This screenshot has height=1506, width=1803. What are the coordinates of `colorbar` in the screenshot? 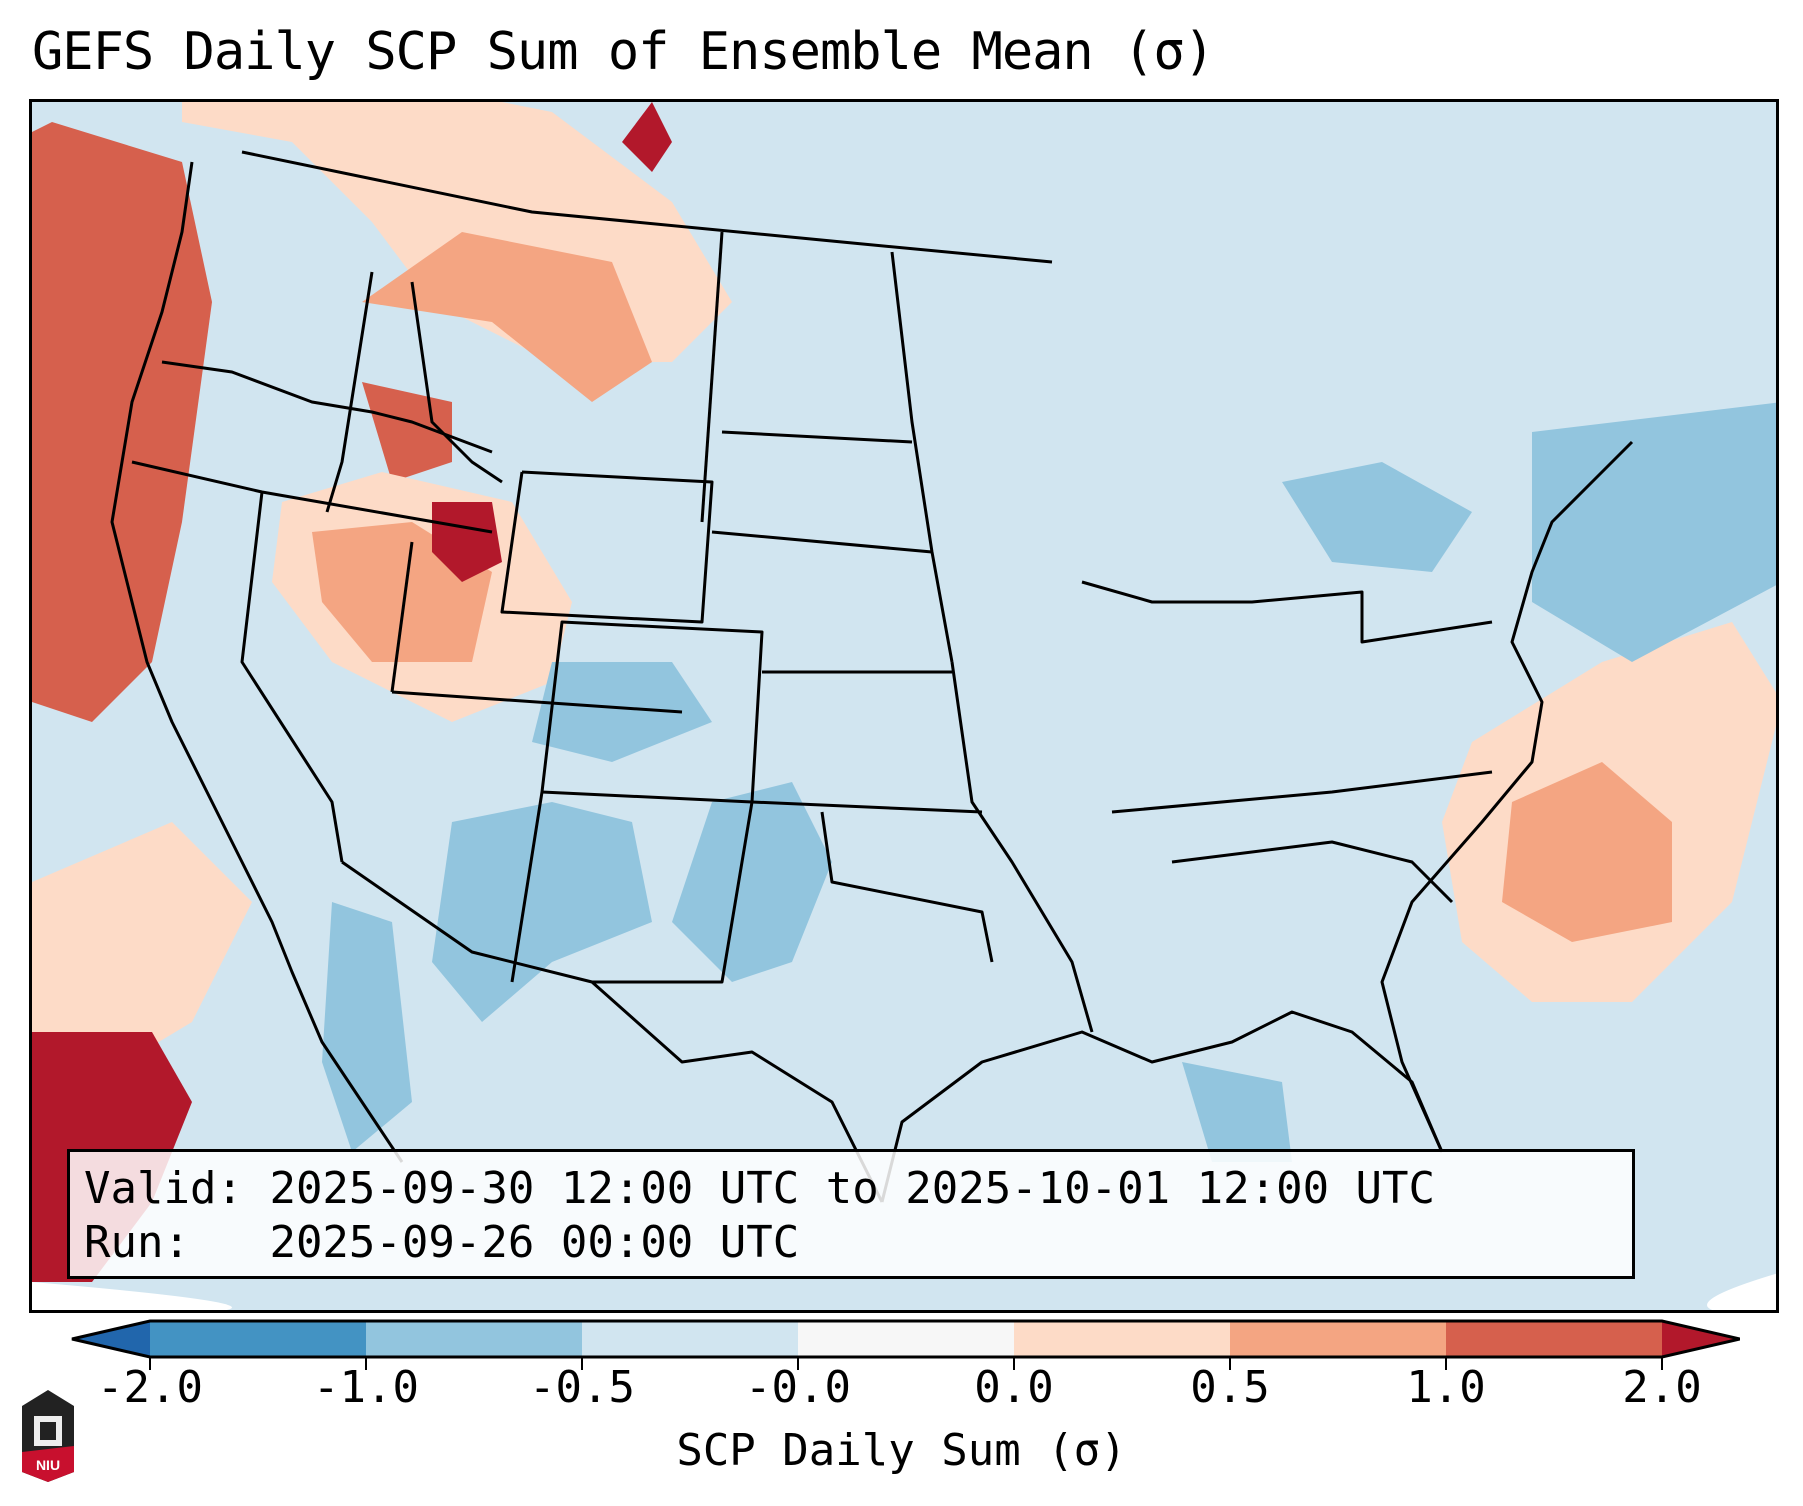 It's located at (905, 1339).